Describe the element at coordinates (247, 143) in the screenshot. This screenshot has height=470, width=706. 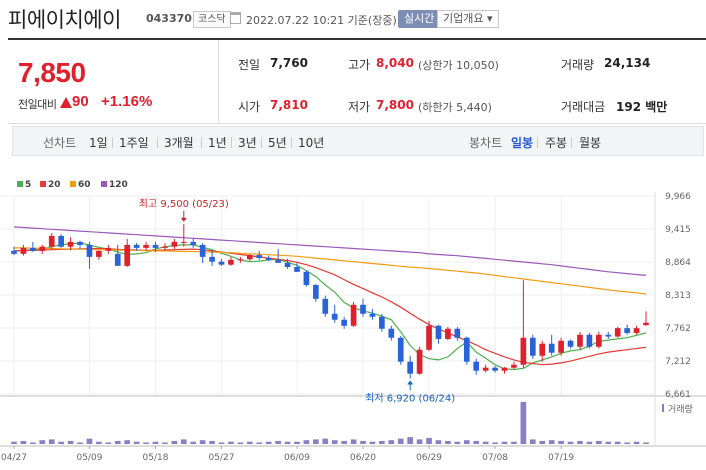
I see `period-3y: 3년` at that location.